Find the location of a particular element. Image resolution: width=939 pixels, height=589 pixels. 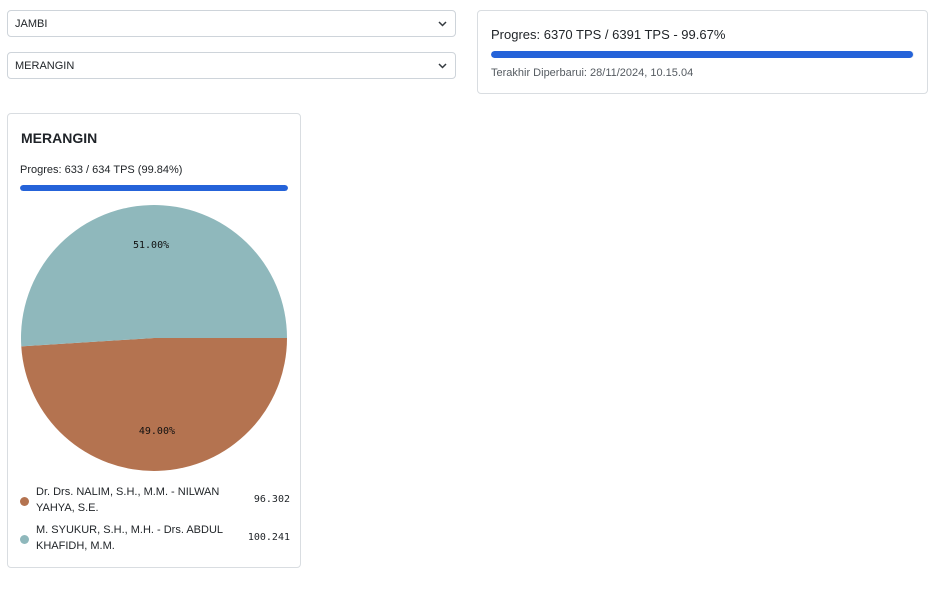

province-select-value: JAMBI is located at coordinates (31, 23).